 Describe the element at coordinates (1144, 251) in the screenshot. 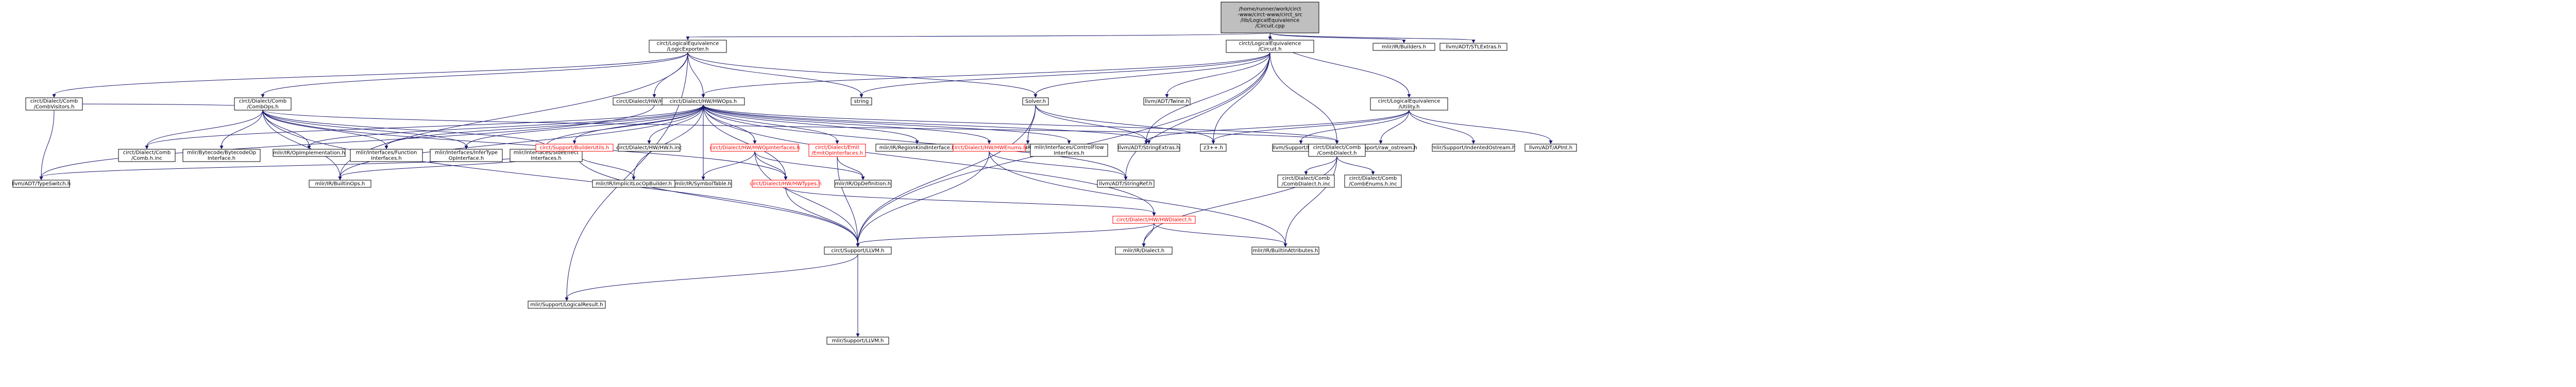

I see `graph-node-dialecth: mlir/IR/Dialect.h` at that location.